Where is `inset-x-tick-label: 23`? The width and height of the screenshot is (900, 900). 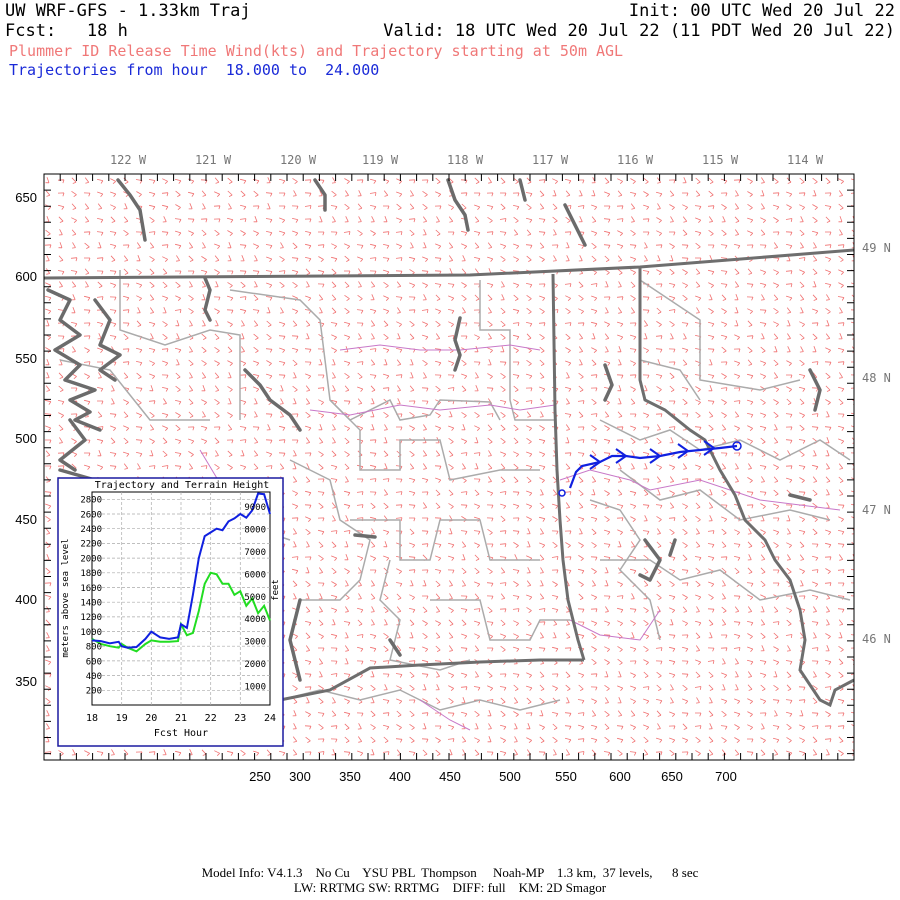
inset-x-tick-label: 23 is located at coordinates (240, 718).